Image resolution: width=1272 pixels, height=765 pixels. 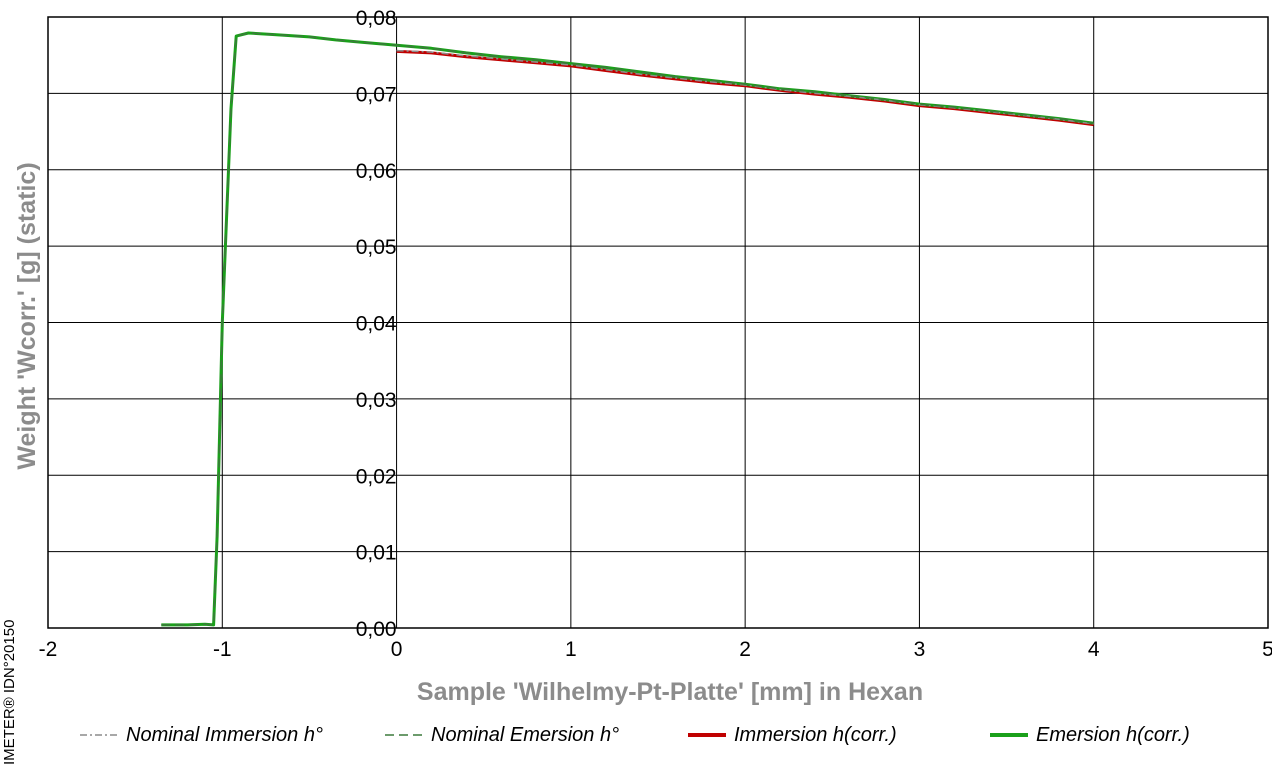 I want to click on side-note: IMETER® IDN°20150, so click(x=9, y=692).